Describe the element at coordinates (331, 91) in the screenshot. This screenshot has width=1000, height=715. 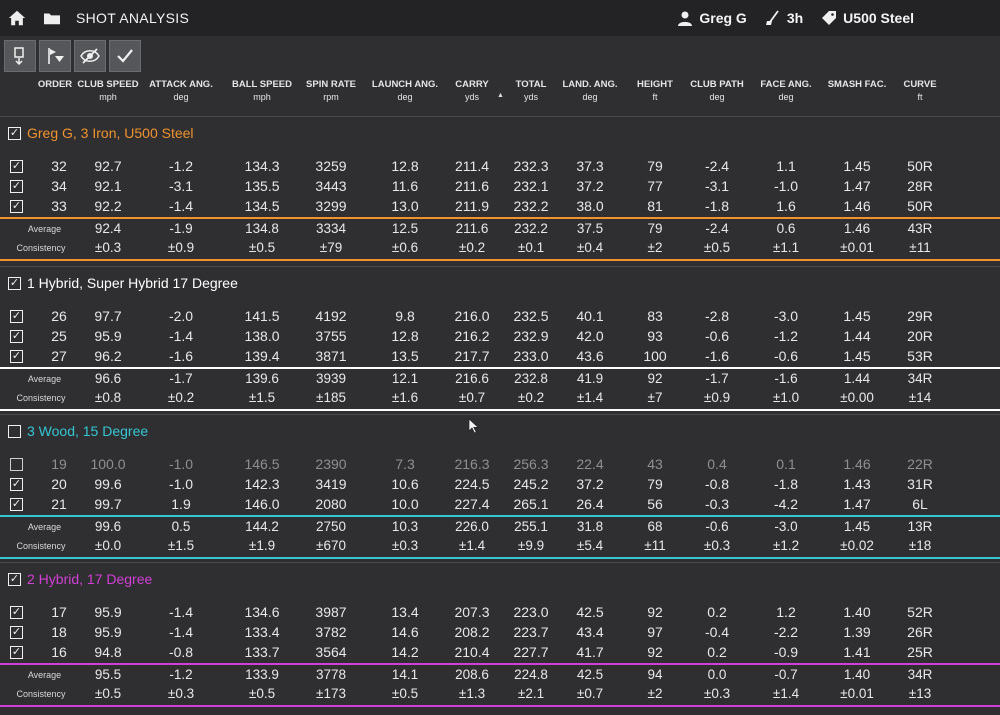
I see `column-header: SPIN RATE rpm` at that location.